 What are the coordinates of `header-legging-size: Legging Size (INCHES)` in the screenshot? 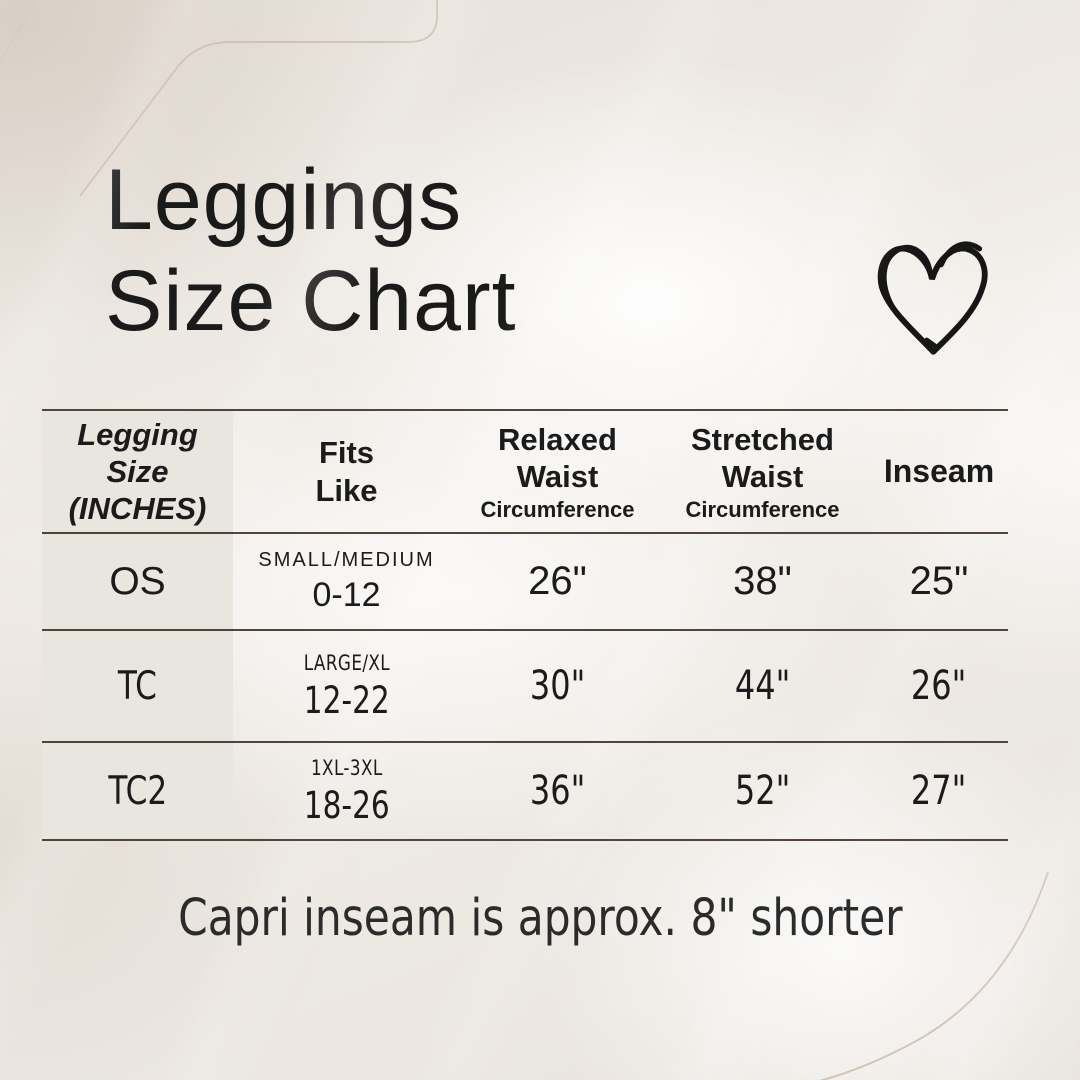 It's located at (137, 471).